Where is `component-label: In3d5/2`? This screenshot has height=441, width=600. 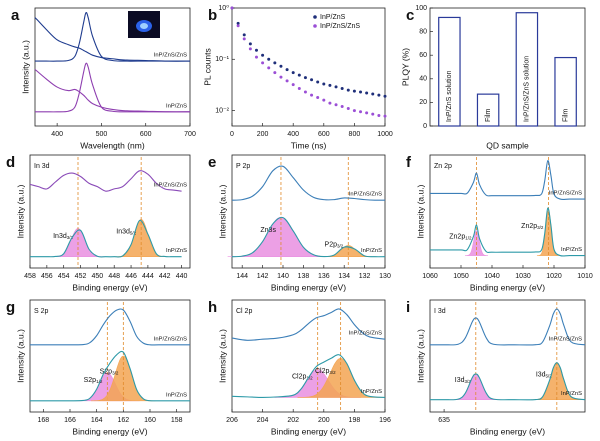
component-label: In3d5/2 is located at coordinates (126, 231).